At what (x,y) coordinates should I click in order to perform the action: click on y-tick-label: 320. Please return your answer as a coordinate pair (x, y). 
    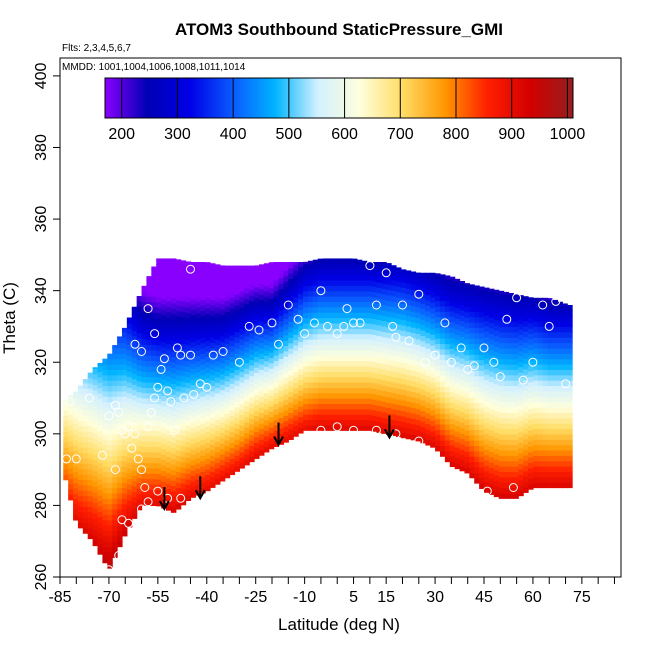
    Looking at the image, I should click on (41, 362).